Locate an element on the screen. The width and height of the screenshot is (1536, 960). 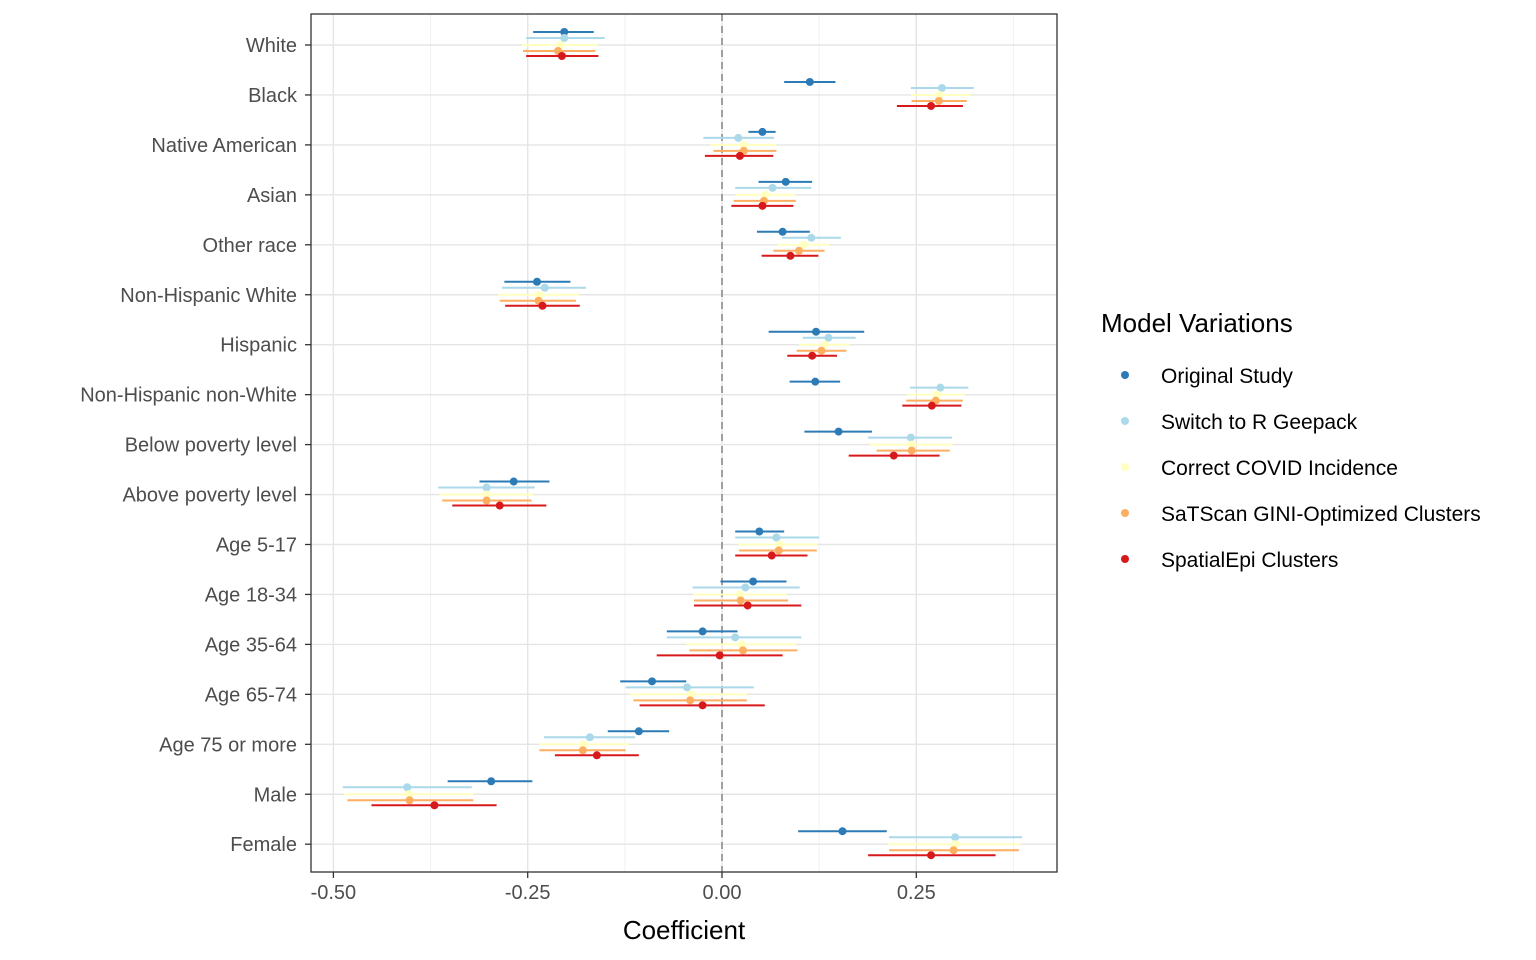
y-tick-label: Age 35-64 is located at coordinates (251, 645).